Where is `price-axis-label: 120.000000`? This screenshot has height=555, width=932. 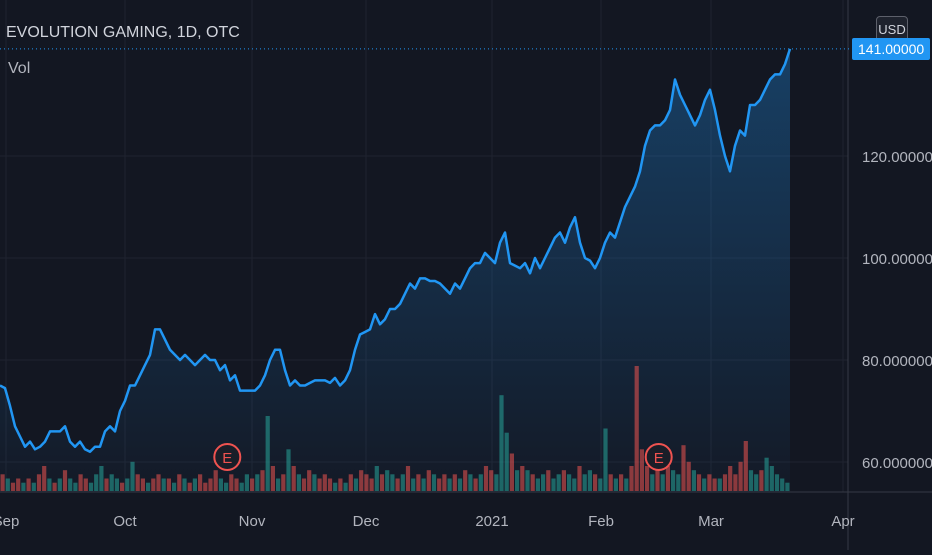 price-axis-label: 120.000000 is located at coordinates (897, 157).